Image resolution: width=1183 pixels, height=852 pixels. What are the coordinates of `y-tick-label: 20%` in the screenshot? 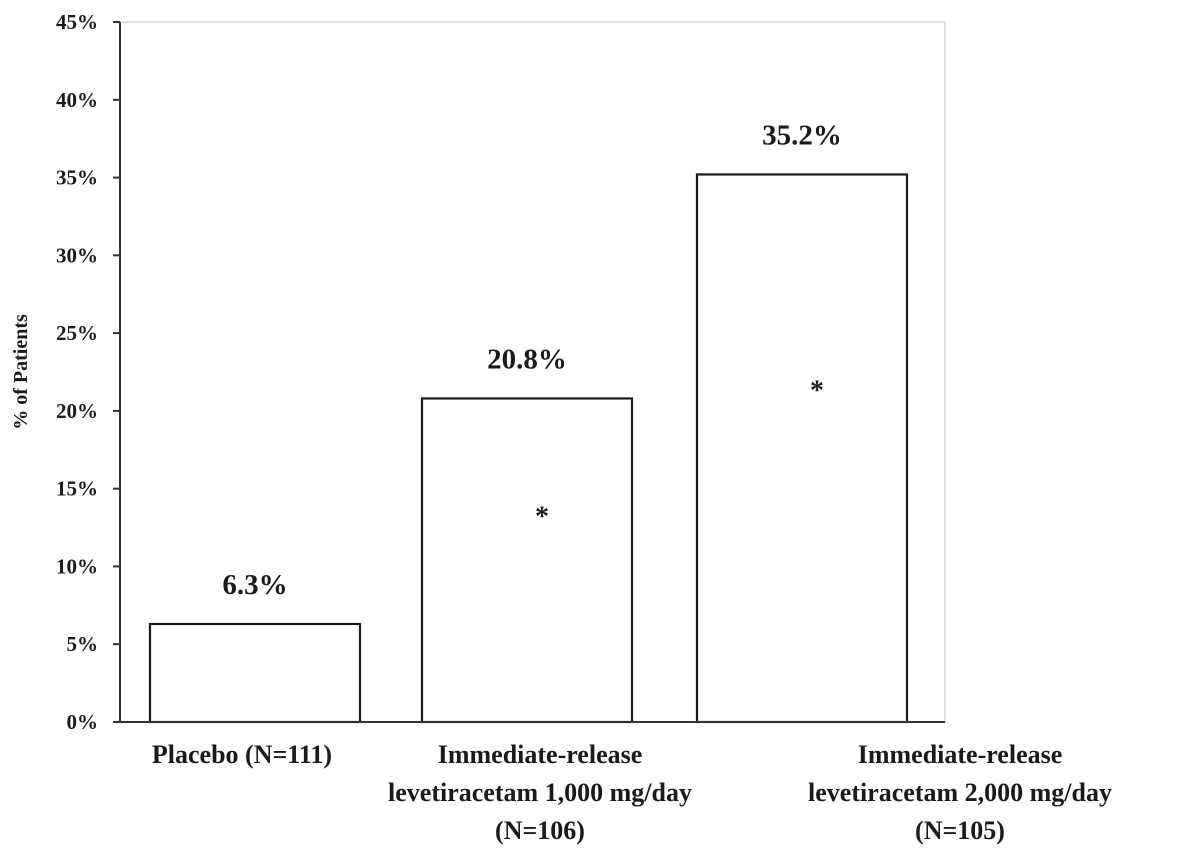 It's located at (77, 411).